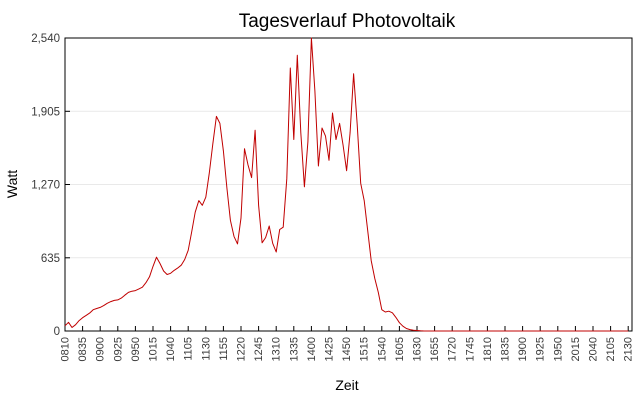 This screenshot has width=640, height=400. Describe the element at coordinates (101, 349) in the screenshot. I see `x-tick-label: 0900` at that location.